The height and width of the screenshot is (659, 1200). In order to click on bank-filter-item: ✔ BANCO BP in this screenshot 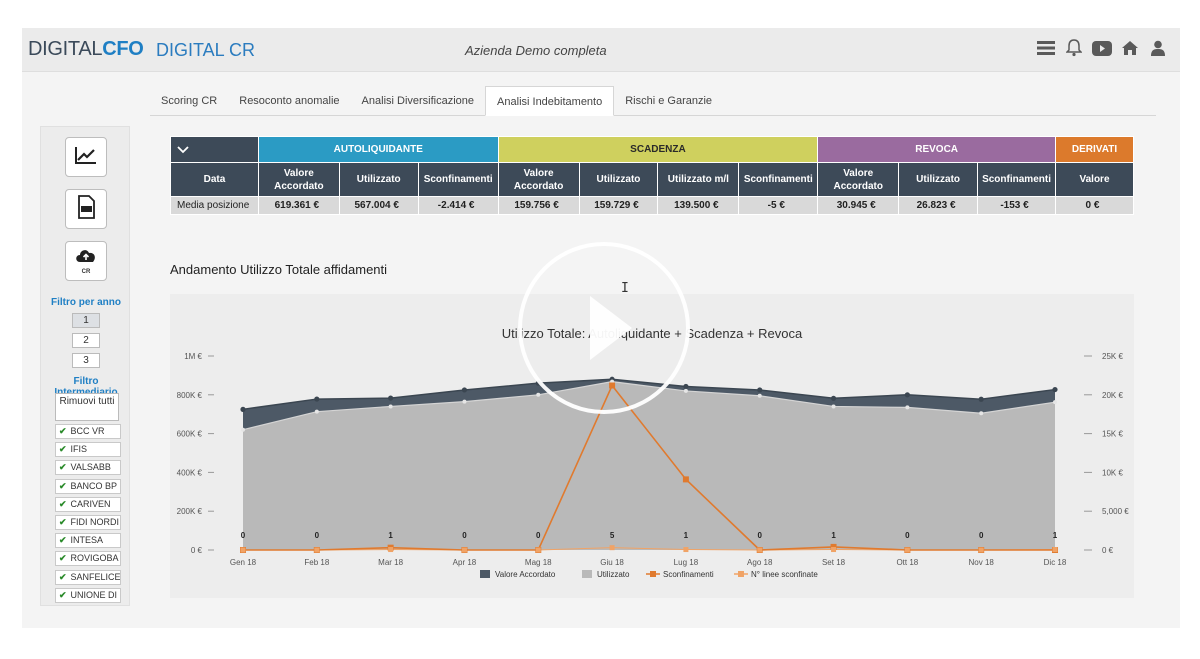, I will do `click(88, 486)`.